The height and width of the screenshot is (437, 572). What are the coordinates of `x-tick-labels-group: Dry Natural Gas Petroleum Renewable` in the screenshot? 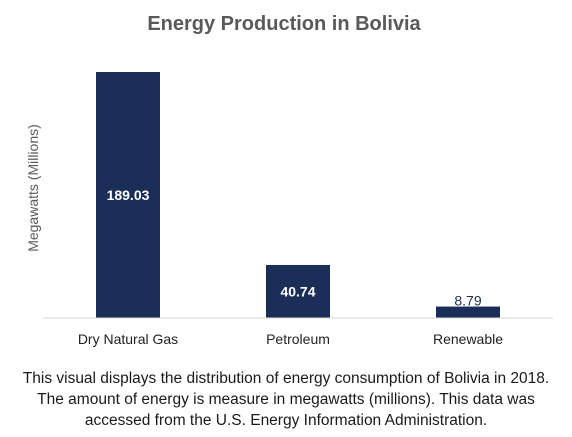 It's located at (290, 339).